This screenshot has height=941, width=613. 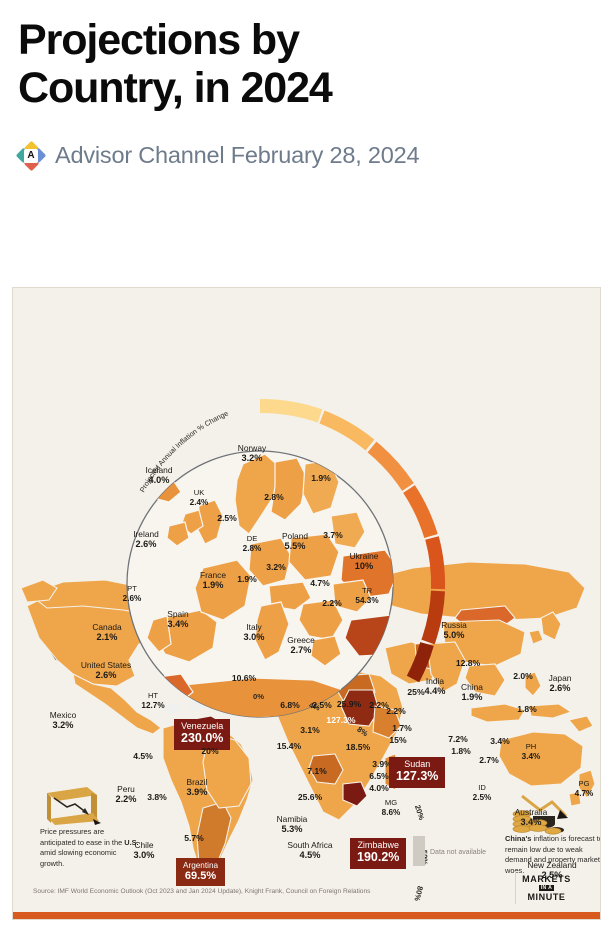 What do you see at coordinates (200, 876) in the screenshot?
I see `country-value: 69.5%` at bounding box center [200, 876].